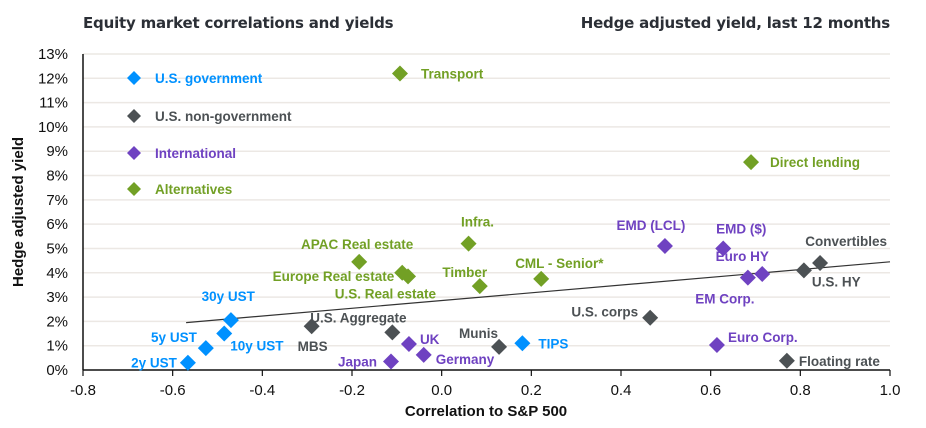 The image size is (926, 428). What do you see at coordinates (57, 346) in the screenshot?
I see `y-tick-label: 1%` at bounding box center [57, 346].